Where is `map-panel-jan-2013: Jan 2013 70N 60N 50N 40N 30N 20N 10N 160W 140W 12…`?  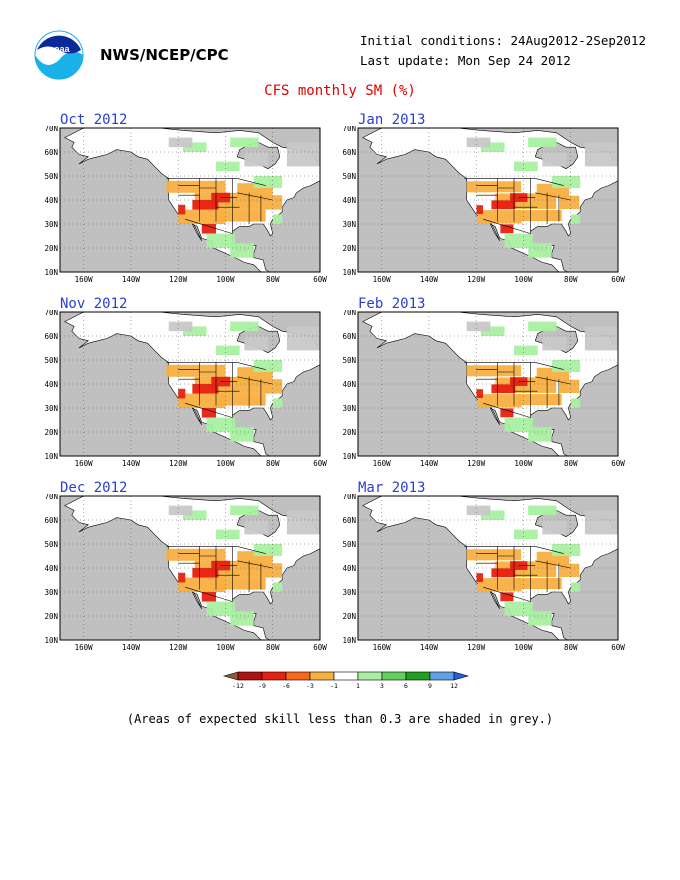 map-panel-jan-2013: Jan 2013 70N 60N 50N 40N 30N 20N 10N 160W 140W 12… is located at coordinates (483, 209).